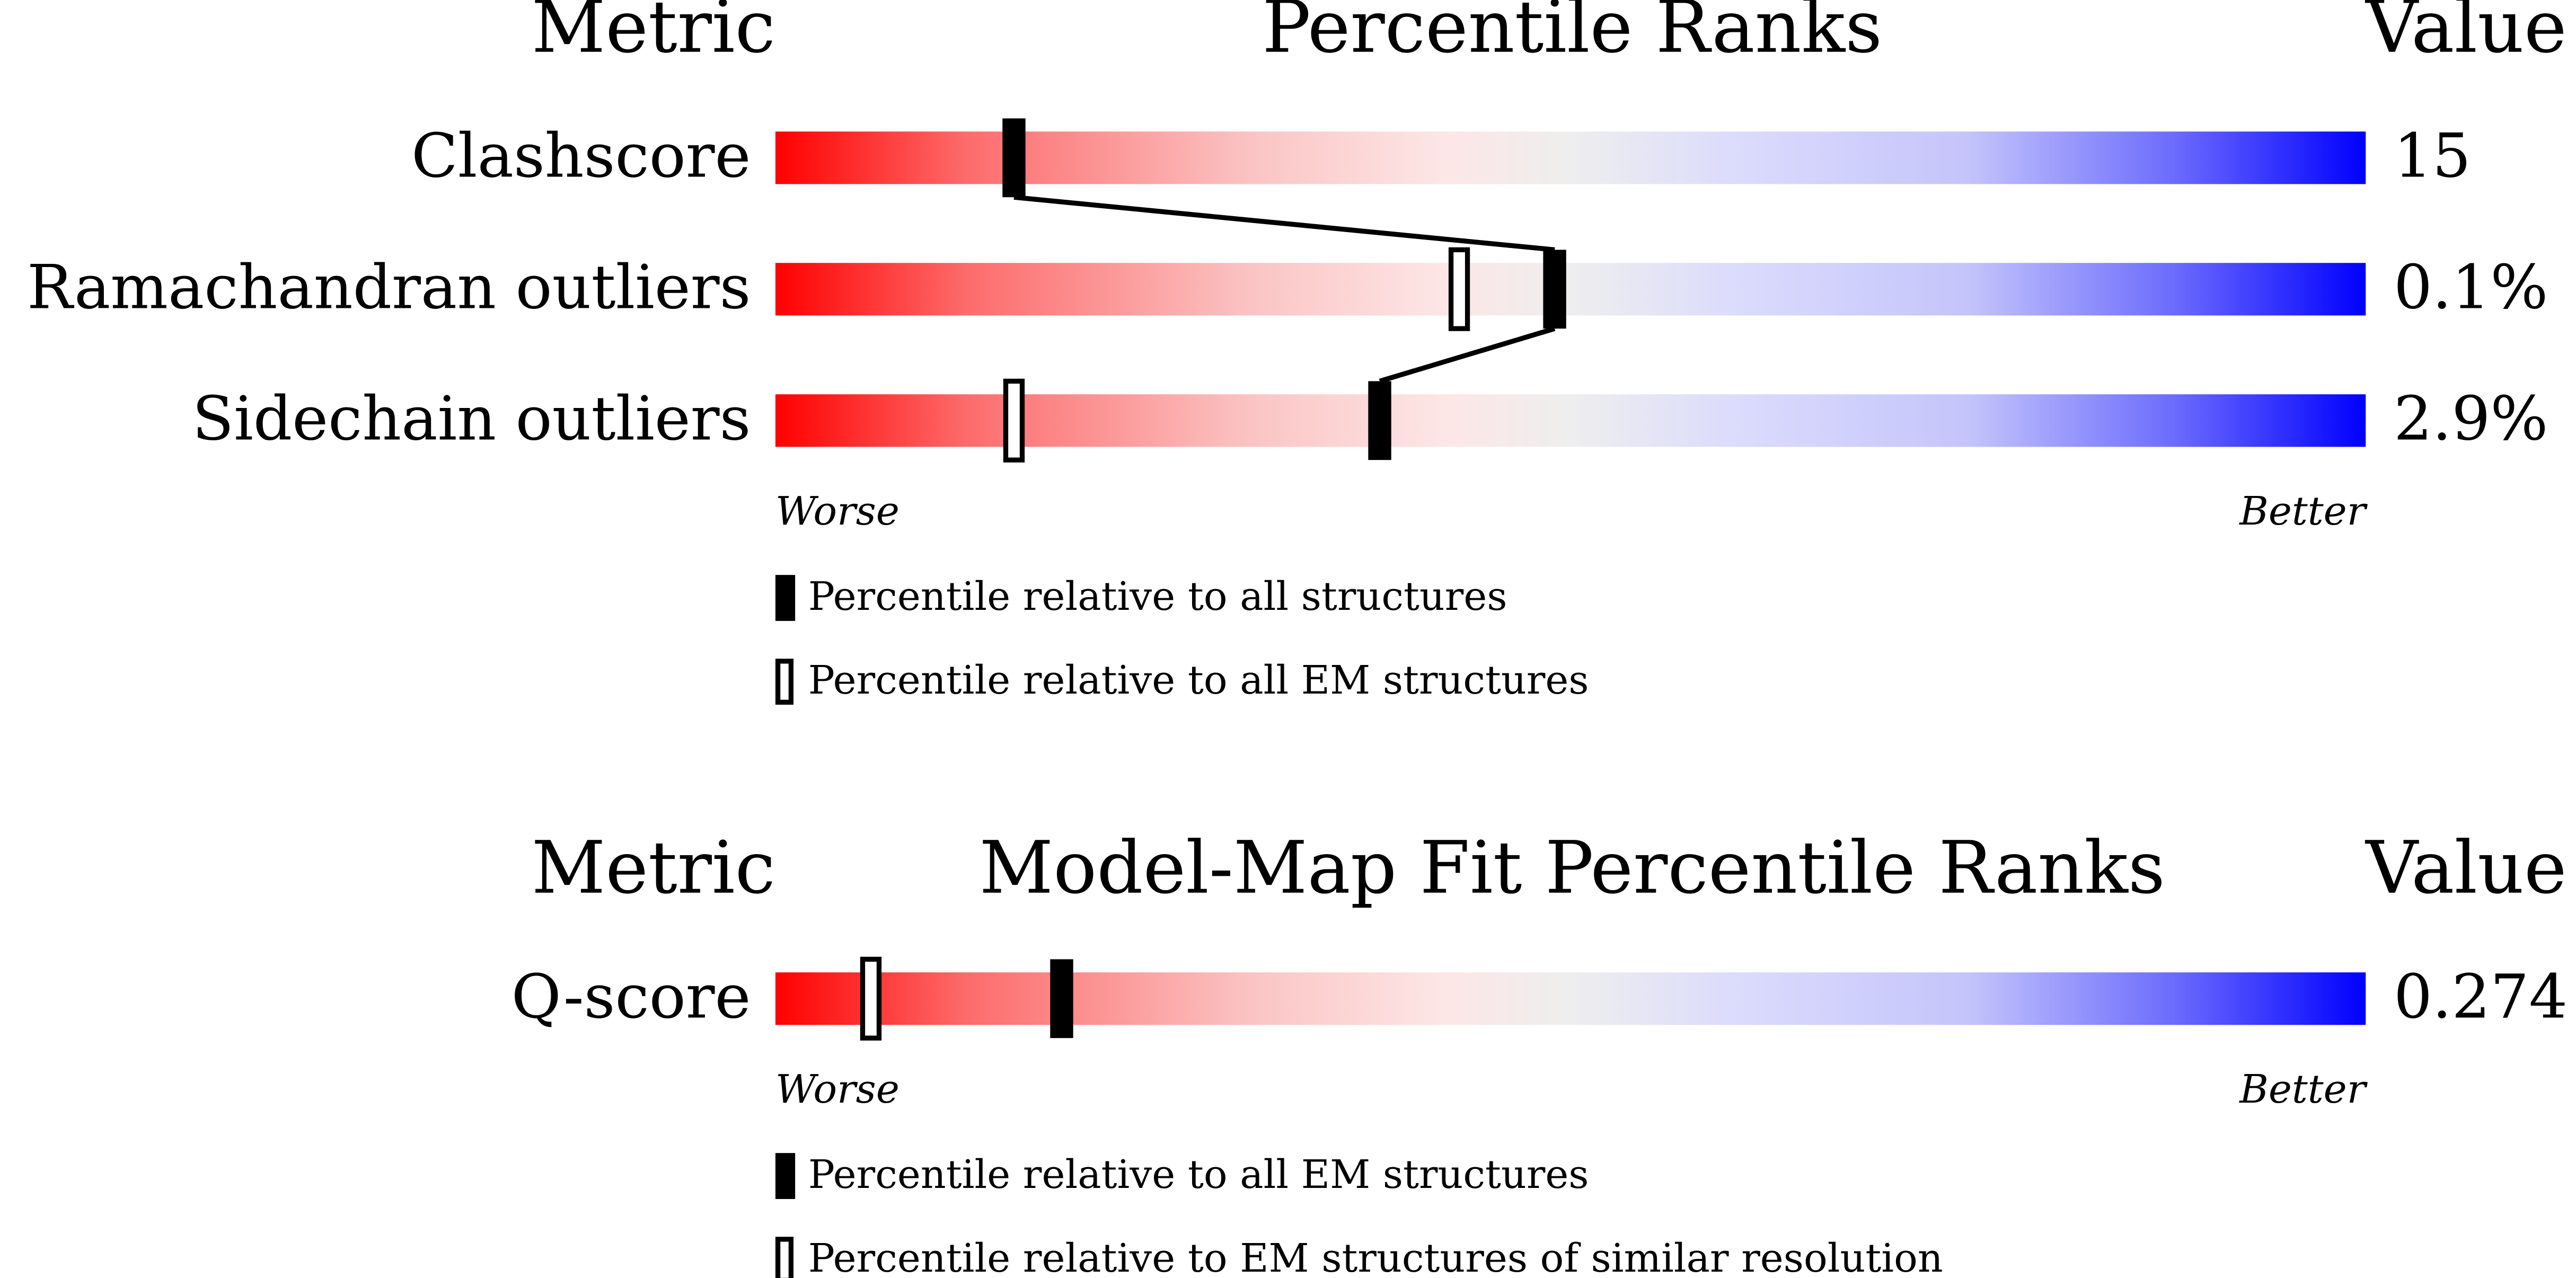 This screenshot has height=1278, width=2576. What do you see at coordinates (1572, 868) in the screenshot?
I see `panel-title: Model-Map Fit Percentile Ranks` at bounding box center [1572, 868].